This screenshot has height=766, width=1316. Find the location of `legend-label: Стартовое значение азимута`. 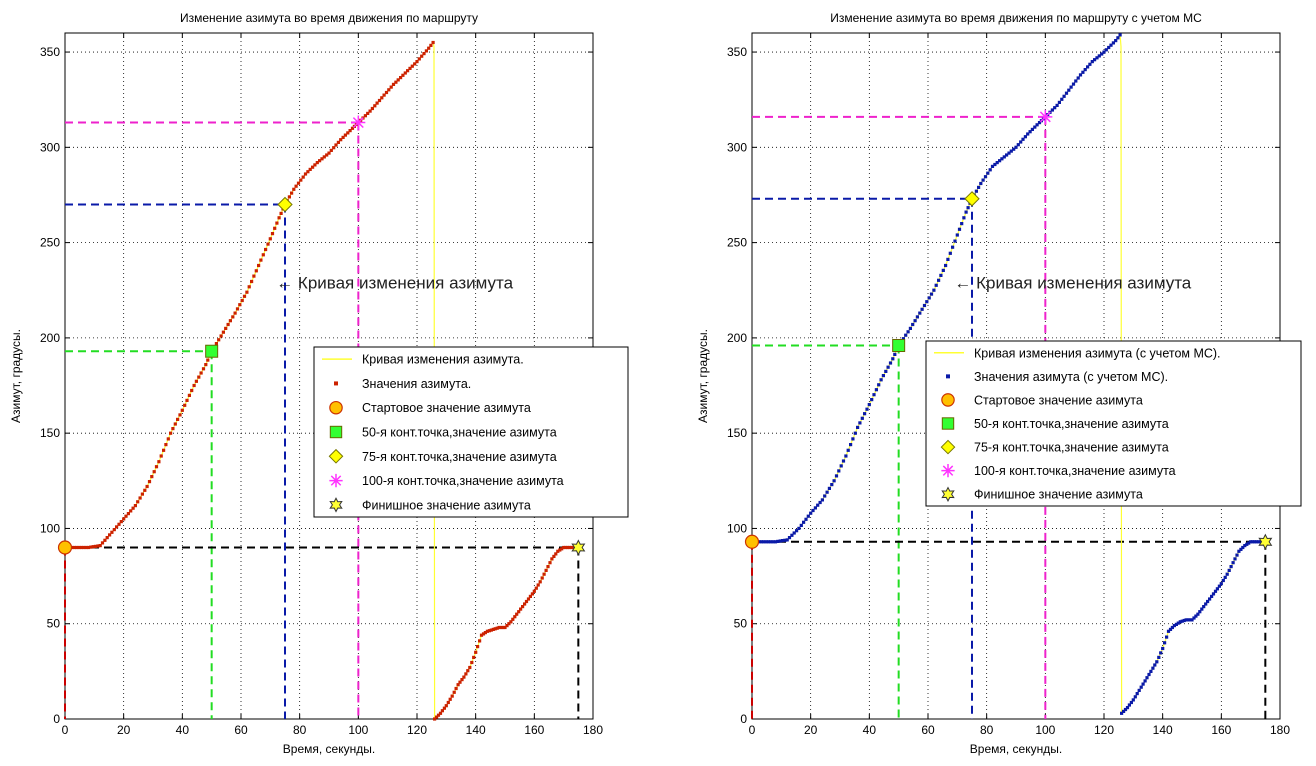

legend-label: Стартовое значение азимута is located at coordinates (1058, 400).